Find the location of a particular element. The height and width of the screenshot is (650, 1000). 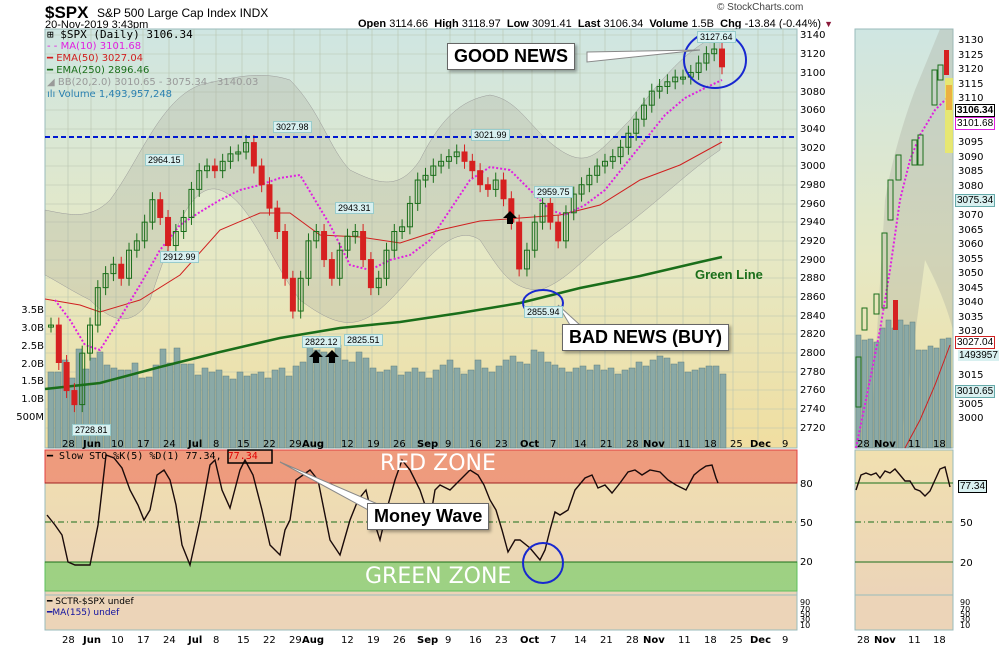

green-zone is located at coordinates (421, 576).